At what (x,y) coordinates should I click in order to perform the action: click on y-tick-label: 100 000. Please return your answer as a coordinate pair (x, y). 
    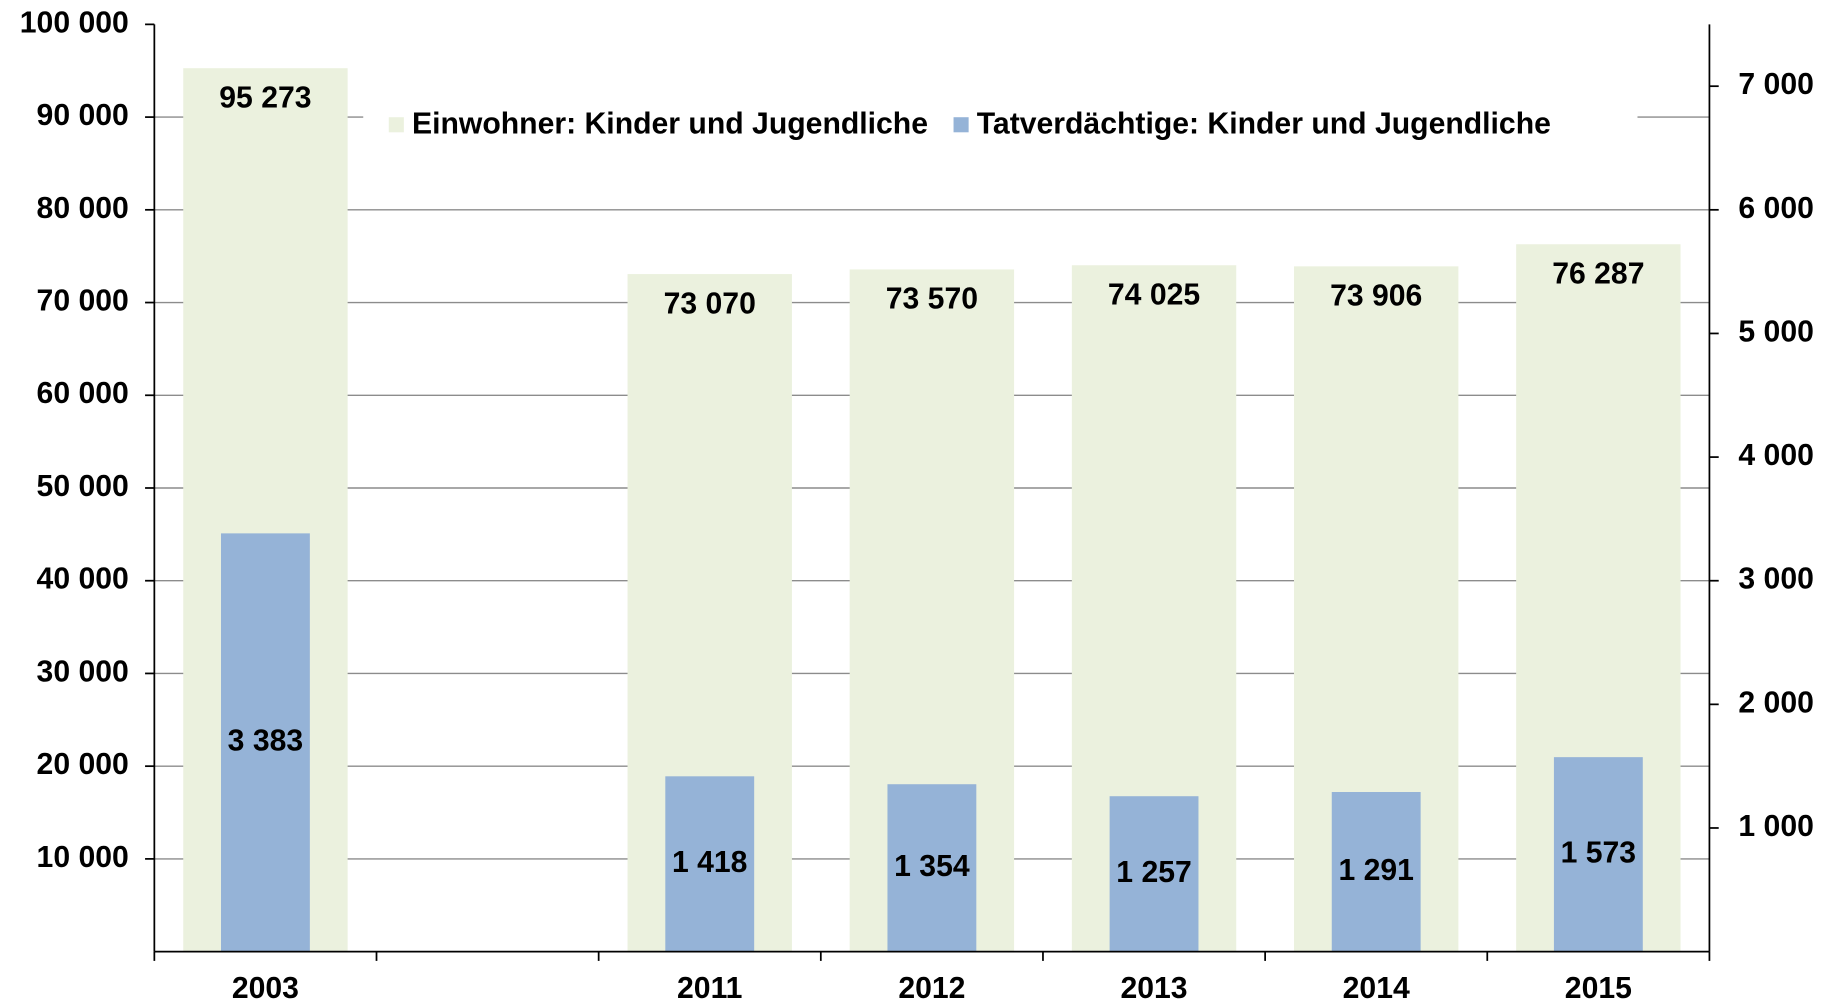
    Looking at the image, I should click on (74, 22).